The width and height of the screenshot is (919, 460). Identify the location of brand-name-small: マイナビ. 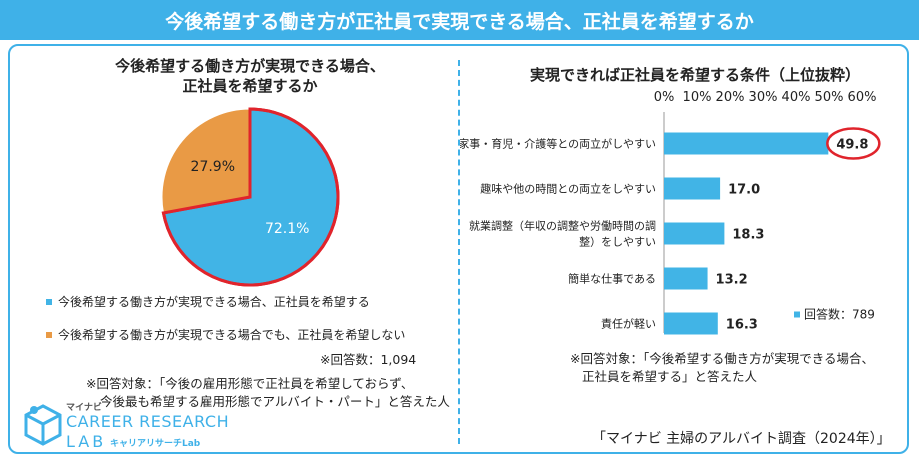
(84, 408).